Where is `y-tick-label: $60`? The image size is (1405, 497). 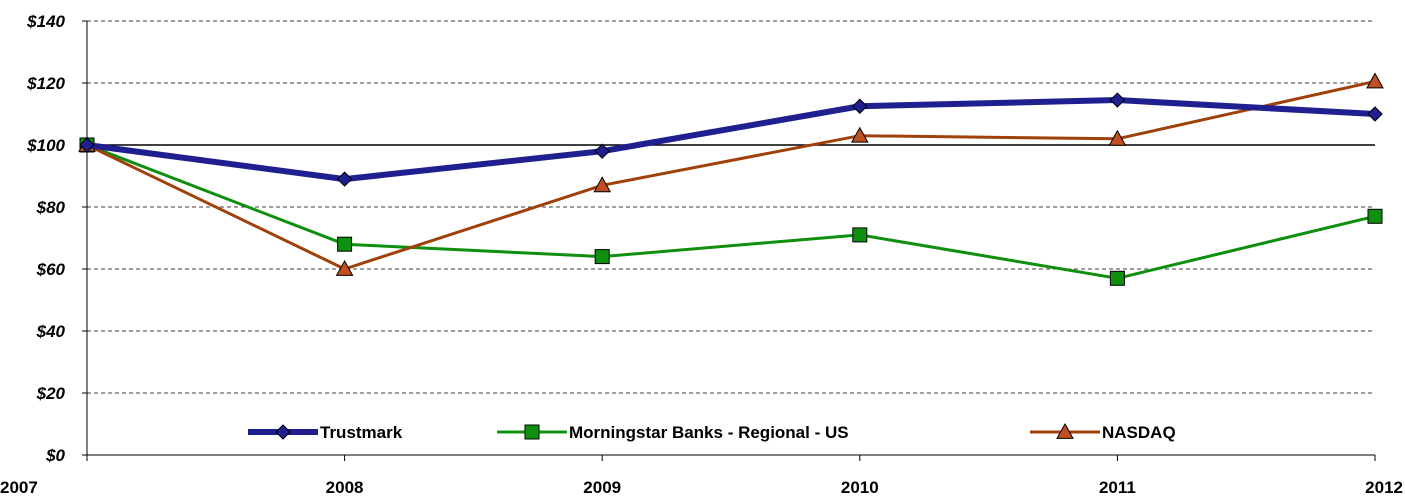
y-tick-label: $60 is located at coordinates (51, 269).